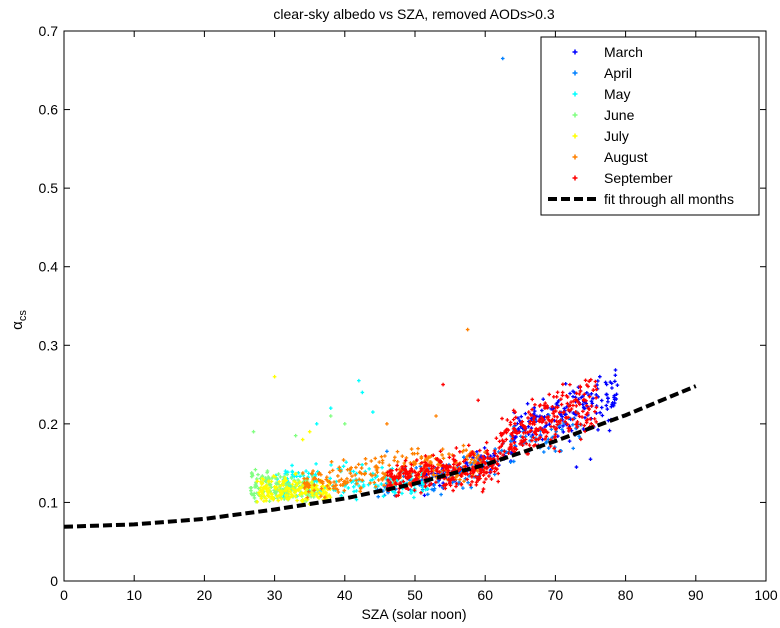 The image size is (780, 628). What do you see at coordinates (275, 595) in the screenshot?
I see `x-tick-label: 30` at bounding box center [275, 595].